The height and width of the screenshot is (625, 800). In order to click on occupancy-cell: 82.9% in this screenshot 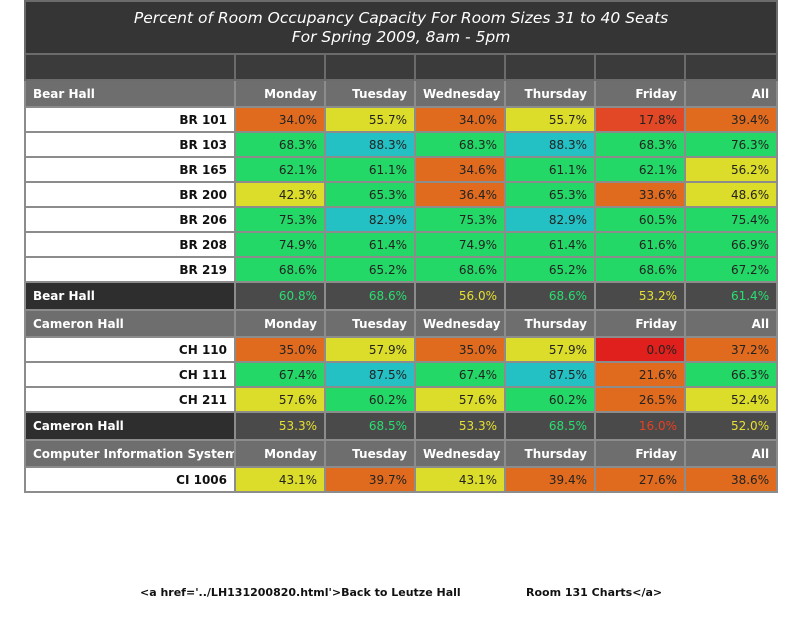, I will do `click(550, 219)`.